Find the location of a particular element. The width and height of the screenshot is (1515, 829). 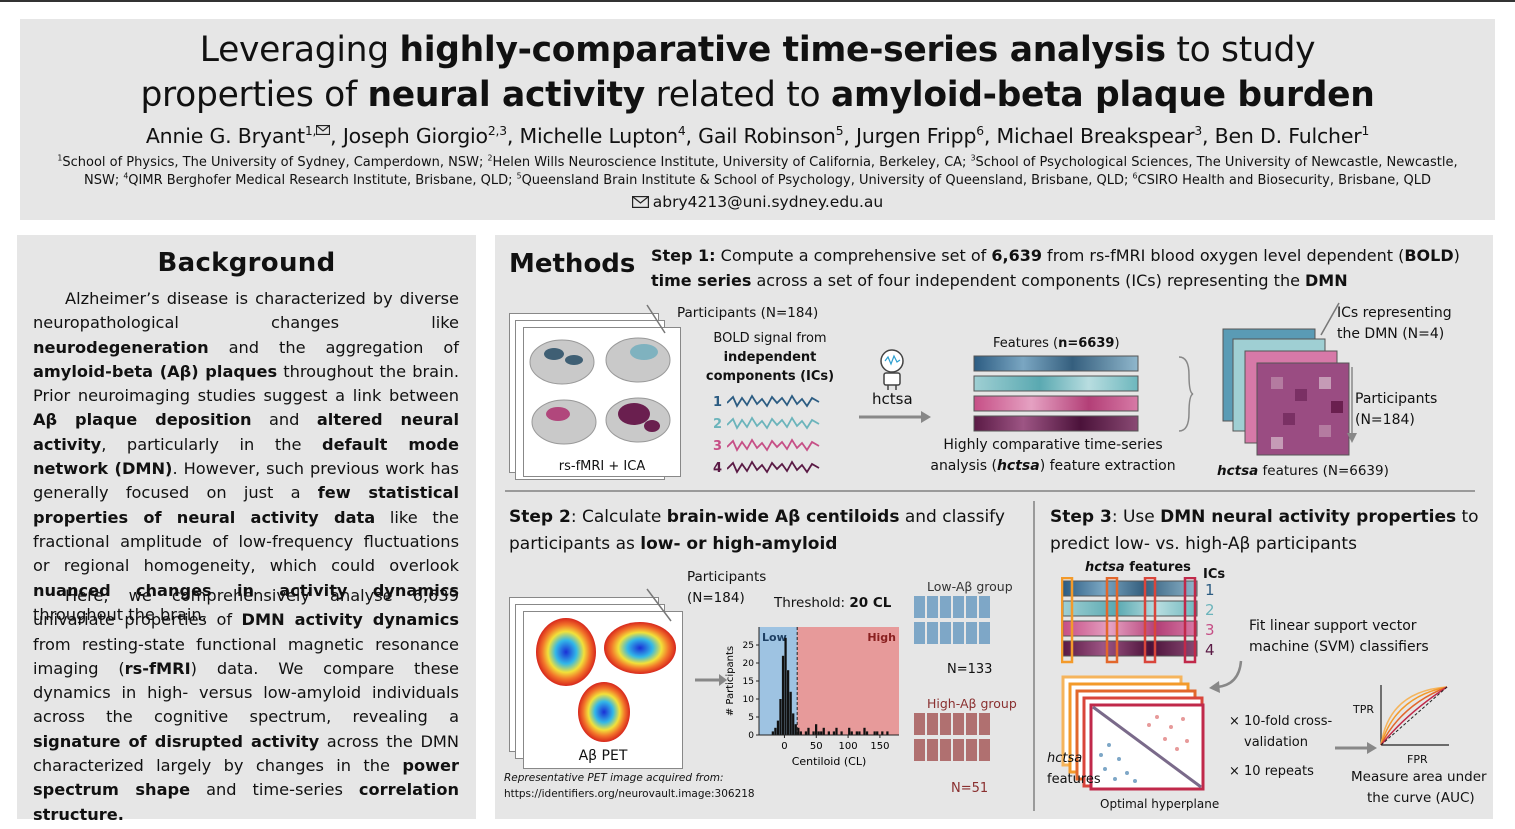

affiliation-text: NSW; is located at coordinates (103, 180).